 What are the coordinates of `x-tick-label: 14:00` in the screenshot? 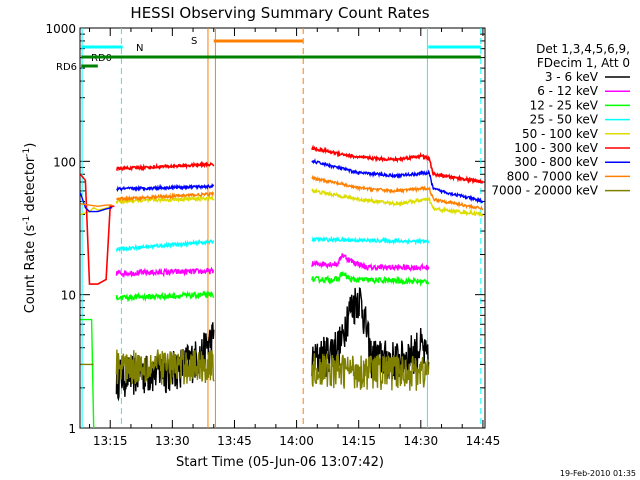 It's located at (296, 441).